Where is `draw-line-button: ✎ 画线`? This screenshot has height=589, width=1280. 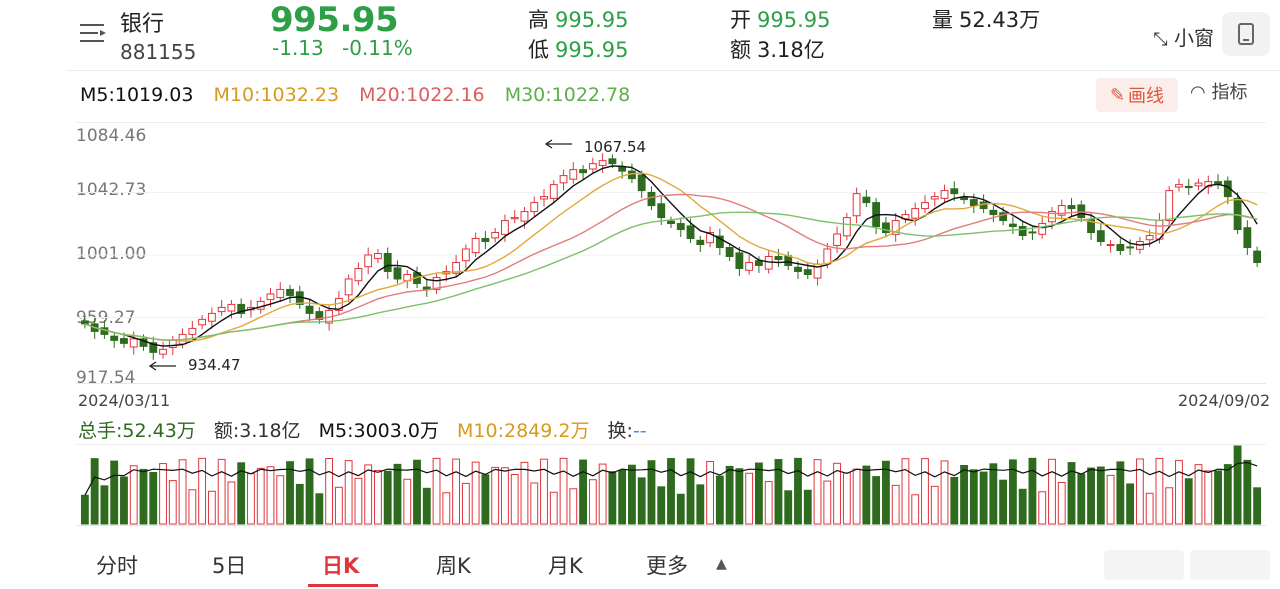 draw-line-button: ✎ 画线 is located at coordinates (1137, 95).